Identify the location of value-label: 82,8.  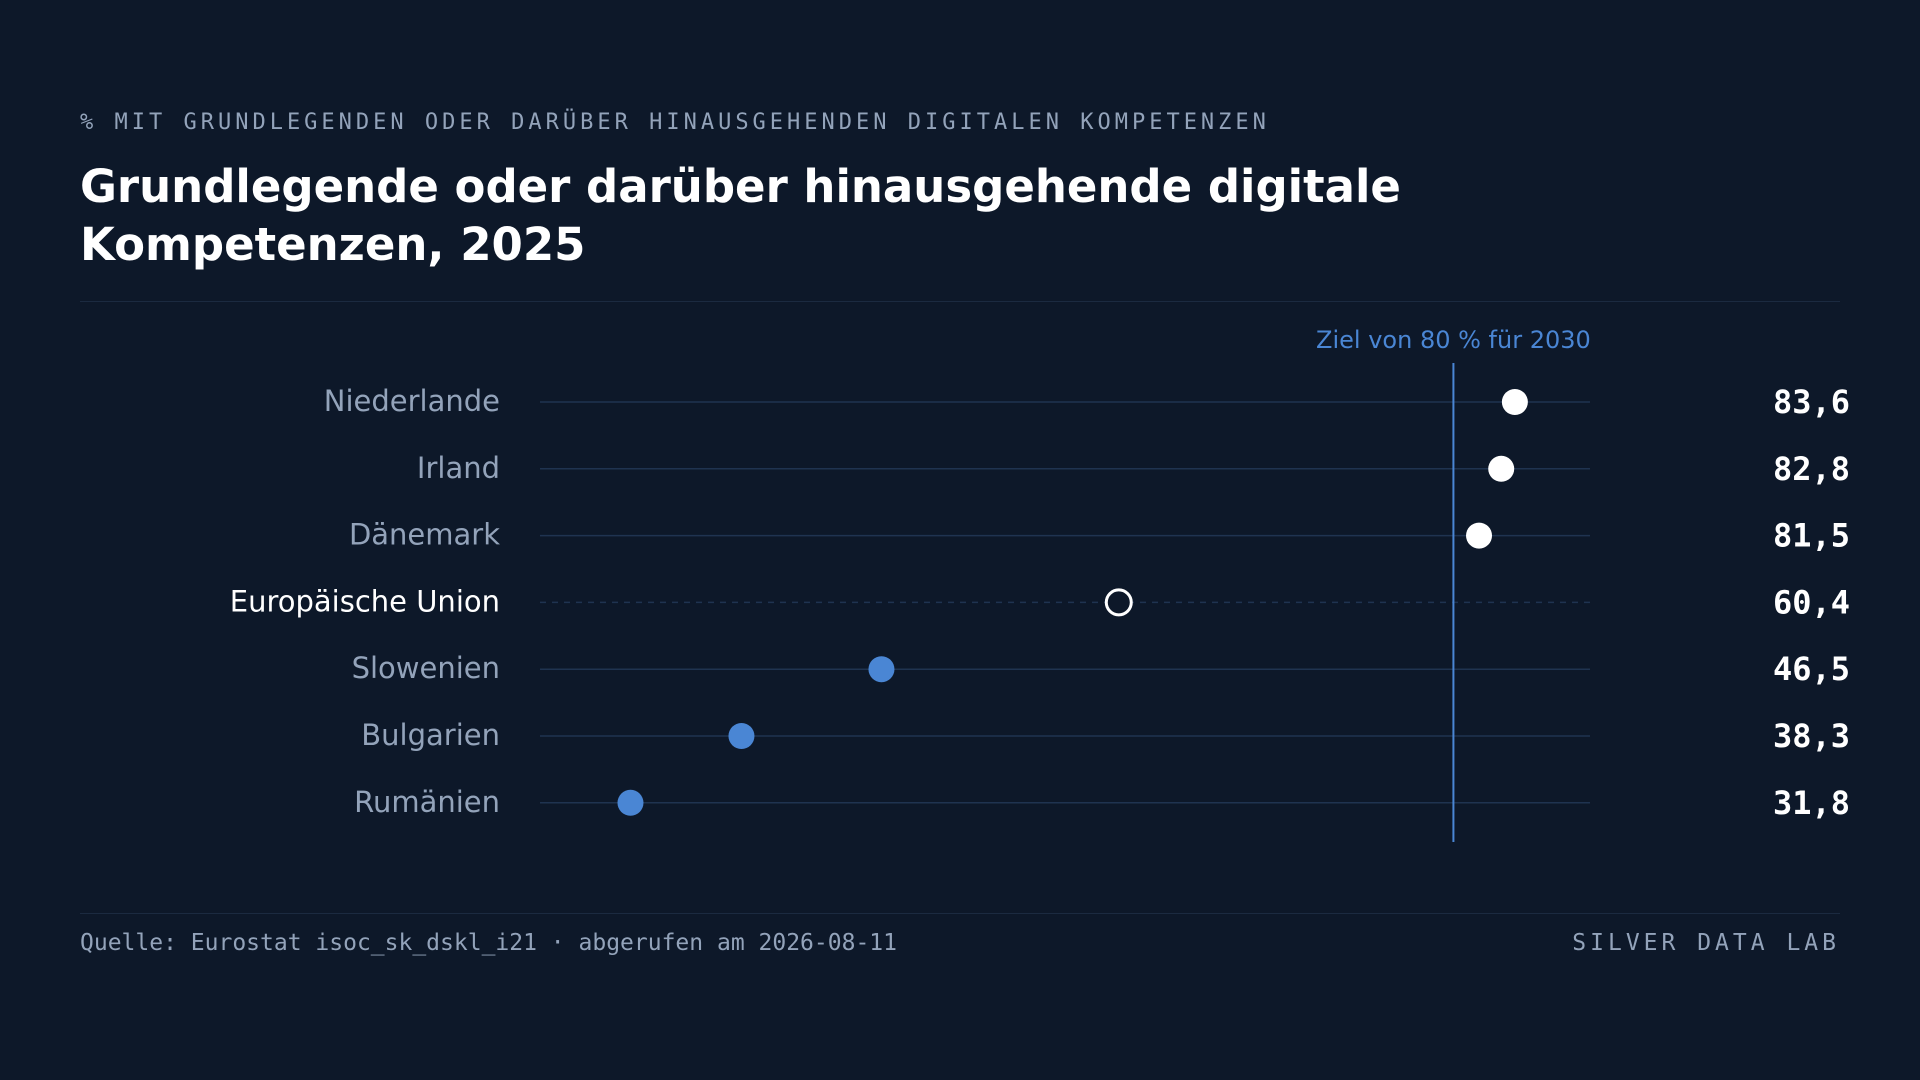
(1811, 469).